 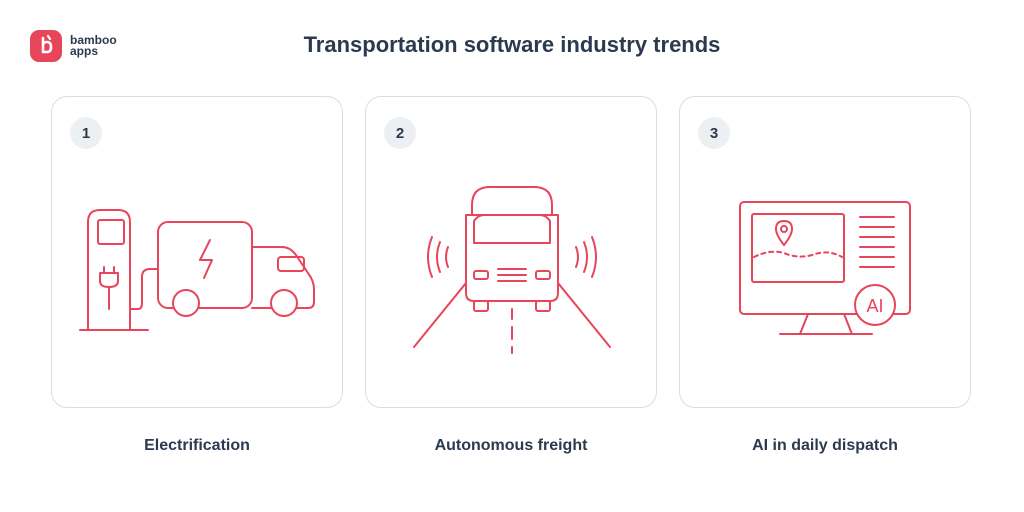 I want to click on brand-name-line2: apps, so click(x=84, y=51).